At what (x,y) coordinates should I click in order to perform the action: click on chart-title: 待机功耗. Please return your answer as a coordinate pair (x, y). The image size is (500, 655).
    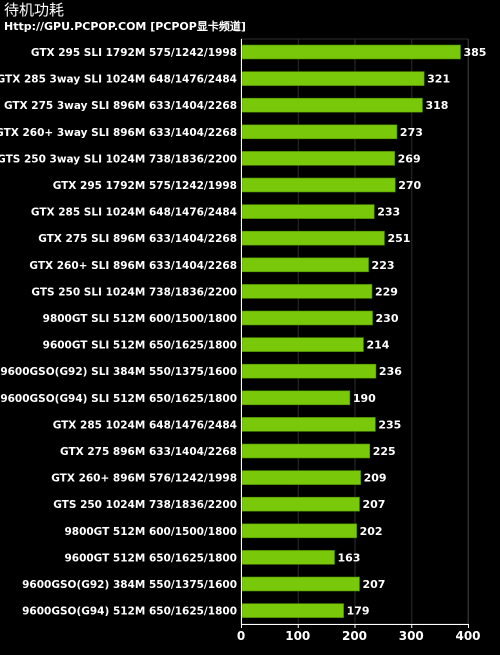
    Looking at the image, I should click on (34, 10).